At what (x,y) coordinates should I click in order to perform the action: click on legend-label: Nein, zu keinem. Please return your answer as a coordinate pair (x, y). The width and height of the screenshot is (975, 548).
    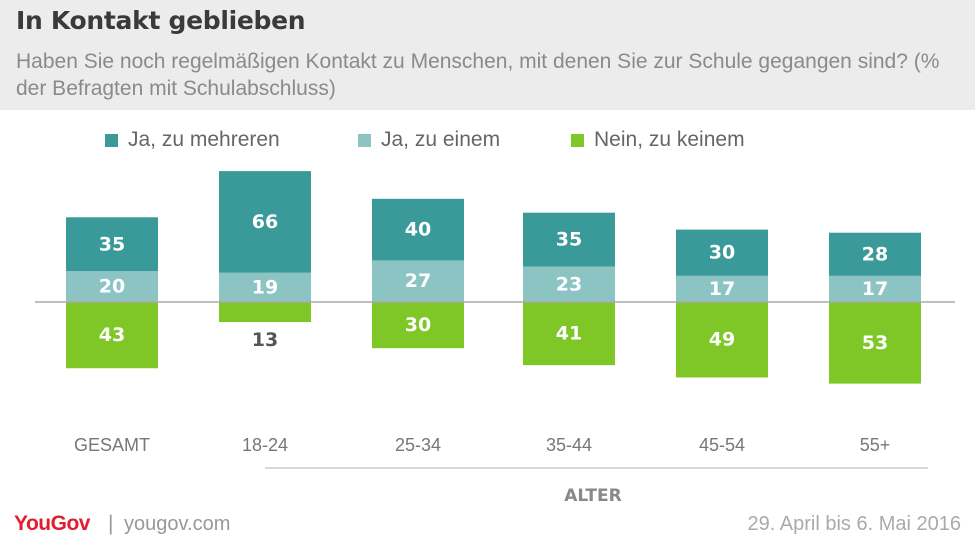
    Looking at the image, I should click on (669, 139).